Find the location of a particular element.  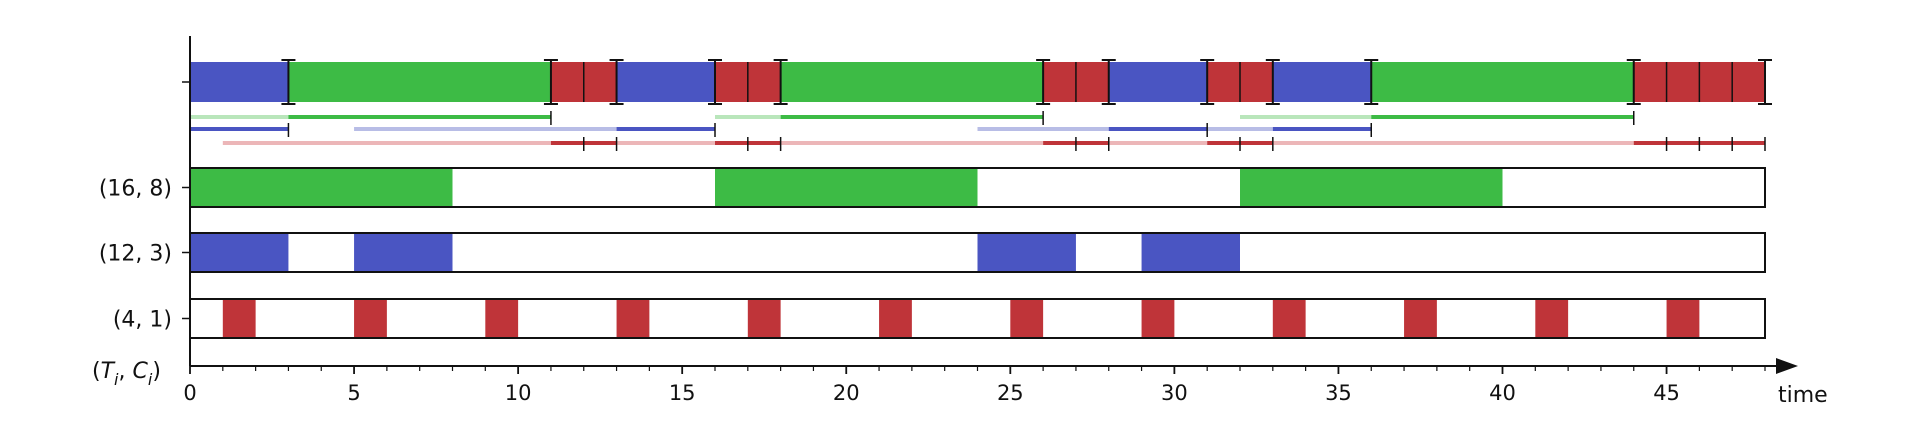

x-tick-label-6: 30 is located at coordinates (1174, 393).